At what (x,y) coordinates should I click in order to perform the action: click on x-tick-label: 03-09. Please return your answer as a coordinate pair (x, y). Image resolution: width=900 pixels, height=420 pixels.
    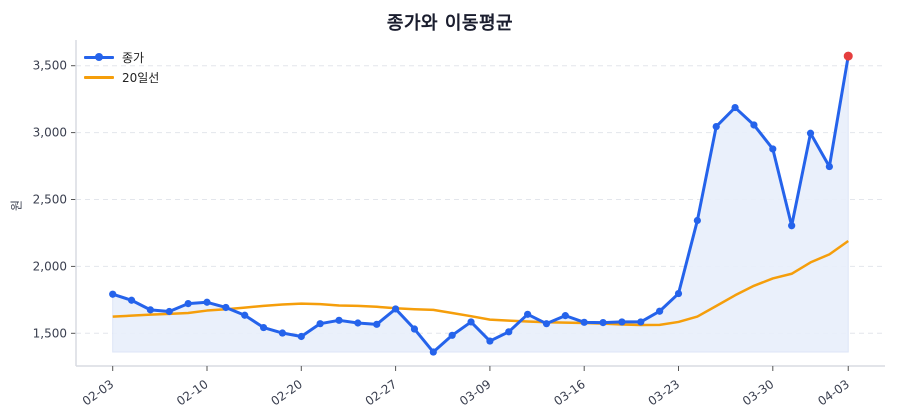
    Looking at the image, I should click on (475, 392).